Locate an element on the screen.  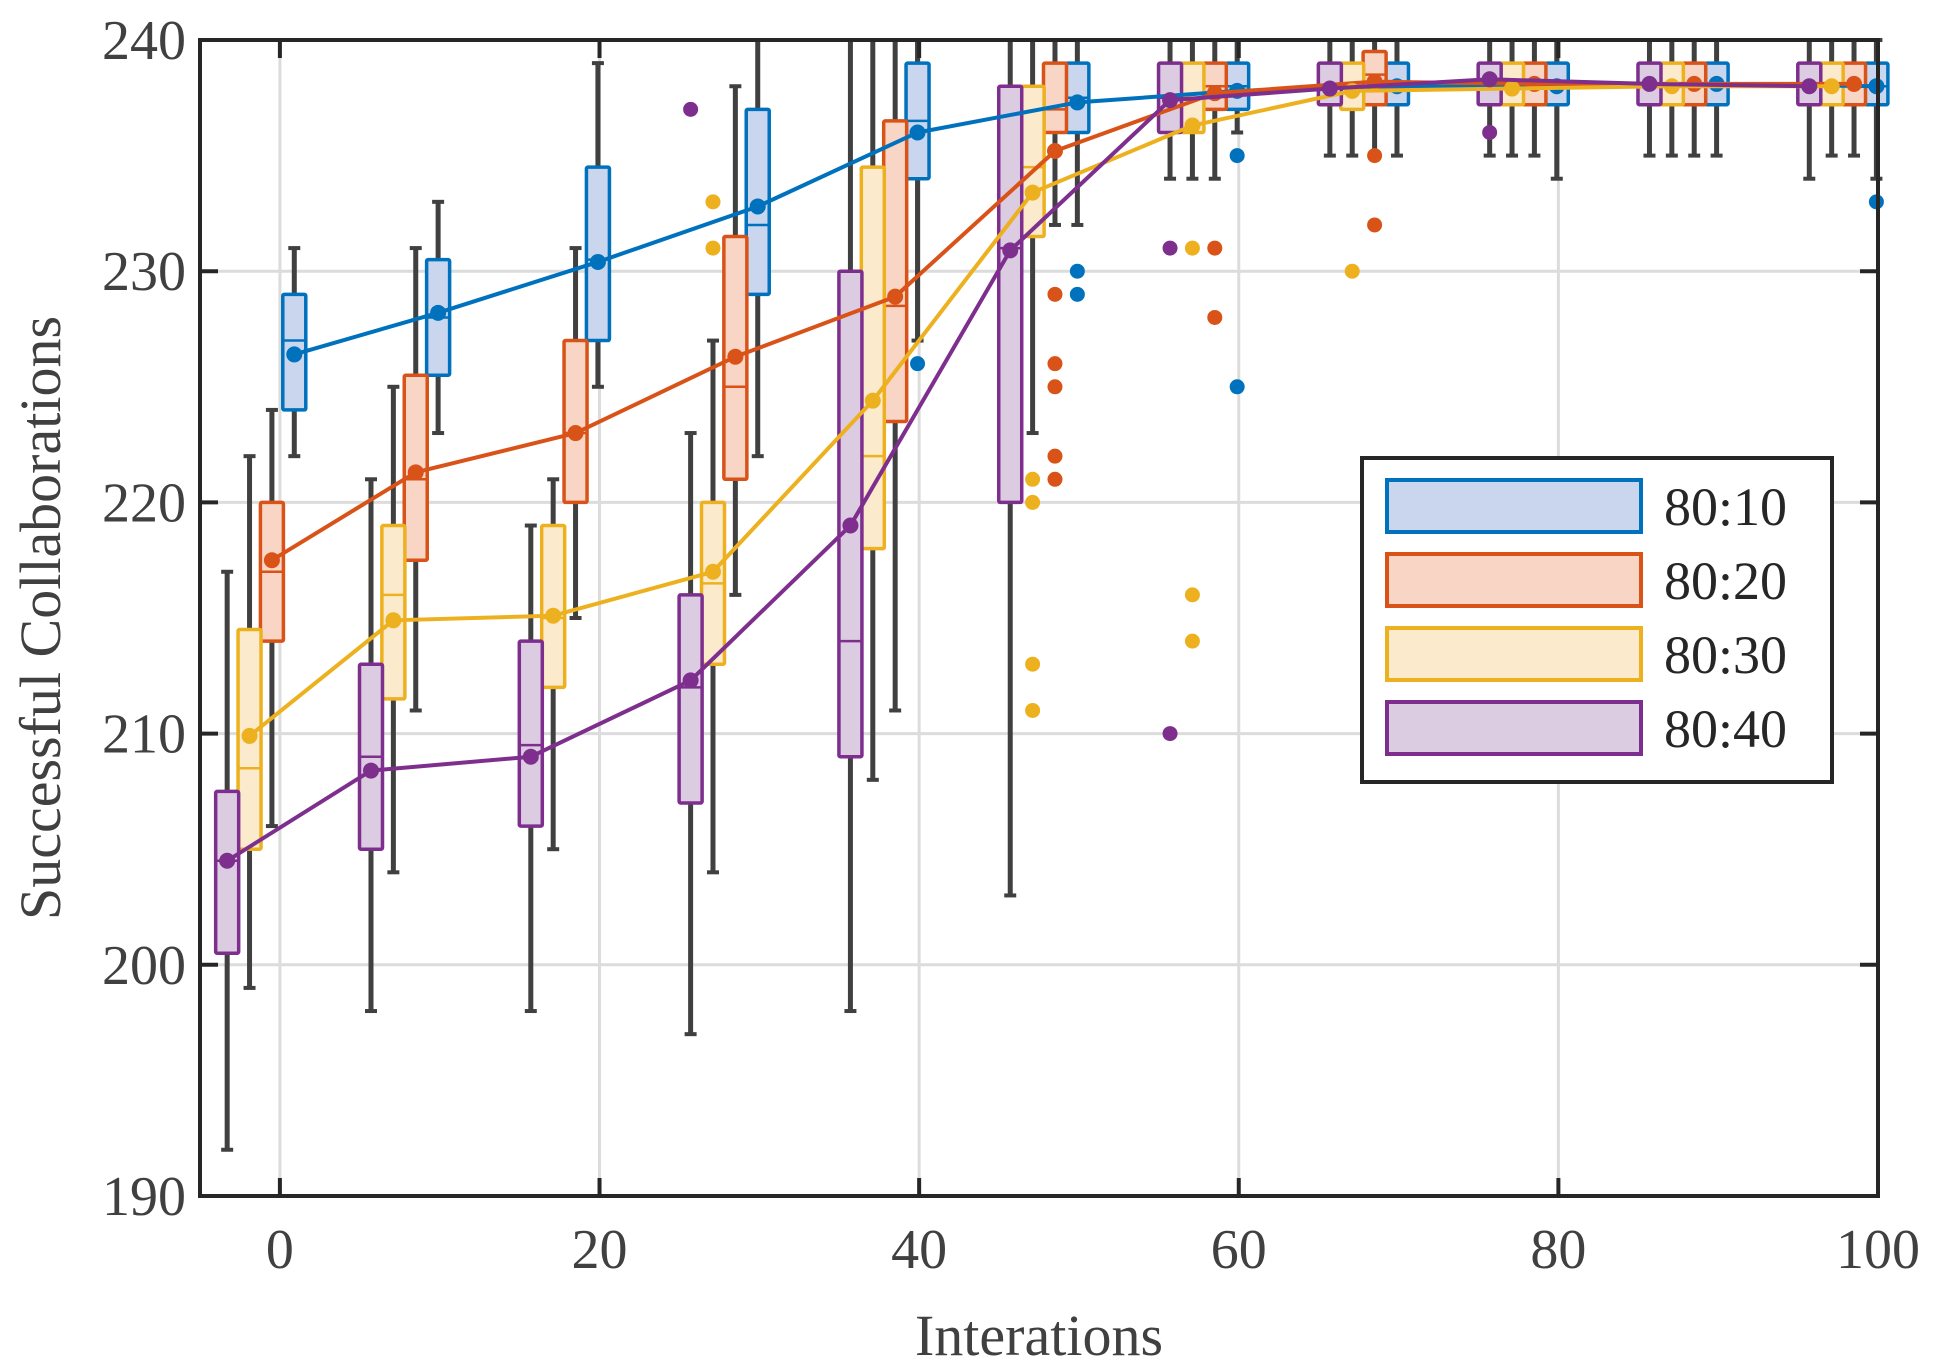
x-tick-label: 0 is located at coordinates (280, 1250).